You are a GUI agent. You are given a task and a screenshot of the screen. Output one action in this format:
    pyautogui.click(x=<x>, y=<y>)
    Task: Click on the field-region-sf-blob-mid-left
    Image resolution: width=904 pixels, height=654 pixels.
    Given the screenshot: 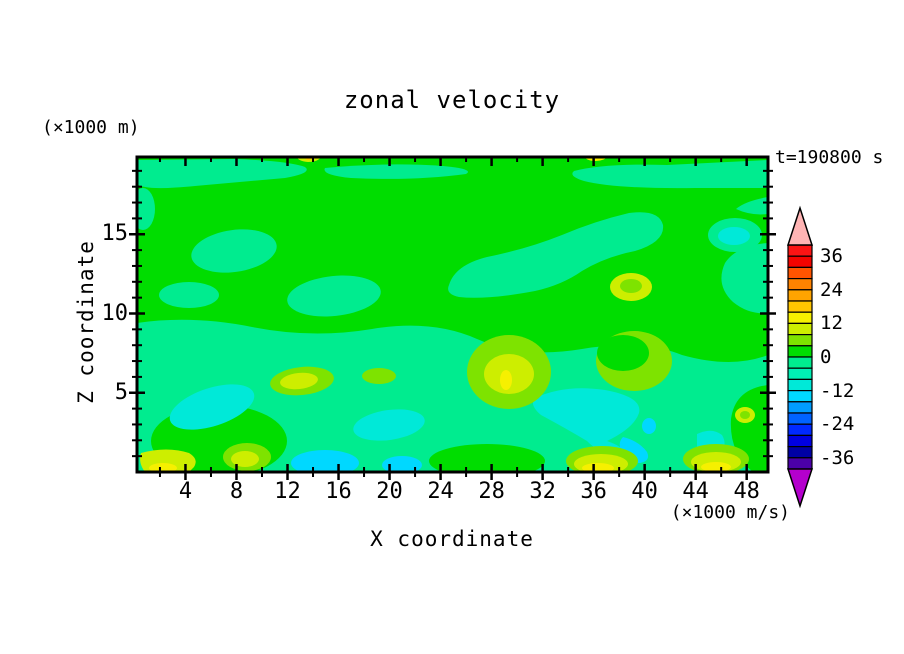 What is the action you would take?
    pyautogui.click(x=189, y=295)
    